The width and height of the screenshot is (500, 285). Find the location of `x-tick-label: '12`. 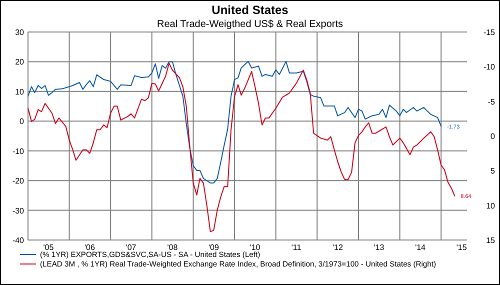

x-tick-label: '12 is located at coordinates (338, 247).